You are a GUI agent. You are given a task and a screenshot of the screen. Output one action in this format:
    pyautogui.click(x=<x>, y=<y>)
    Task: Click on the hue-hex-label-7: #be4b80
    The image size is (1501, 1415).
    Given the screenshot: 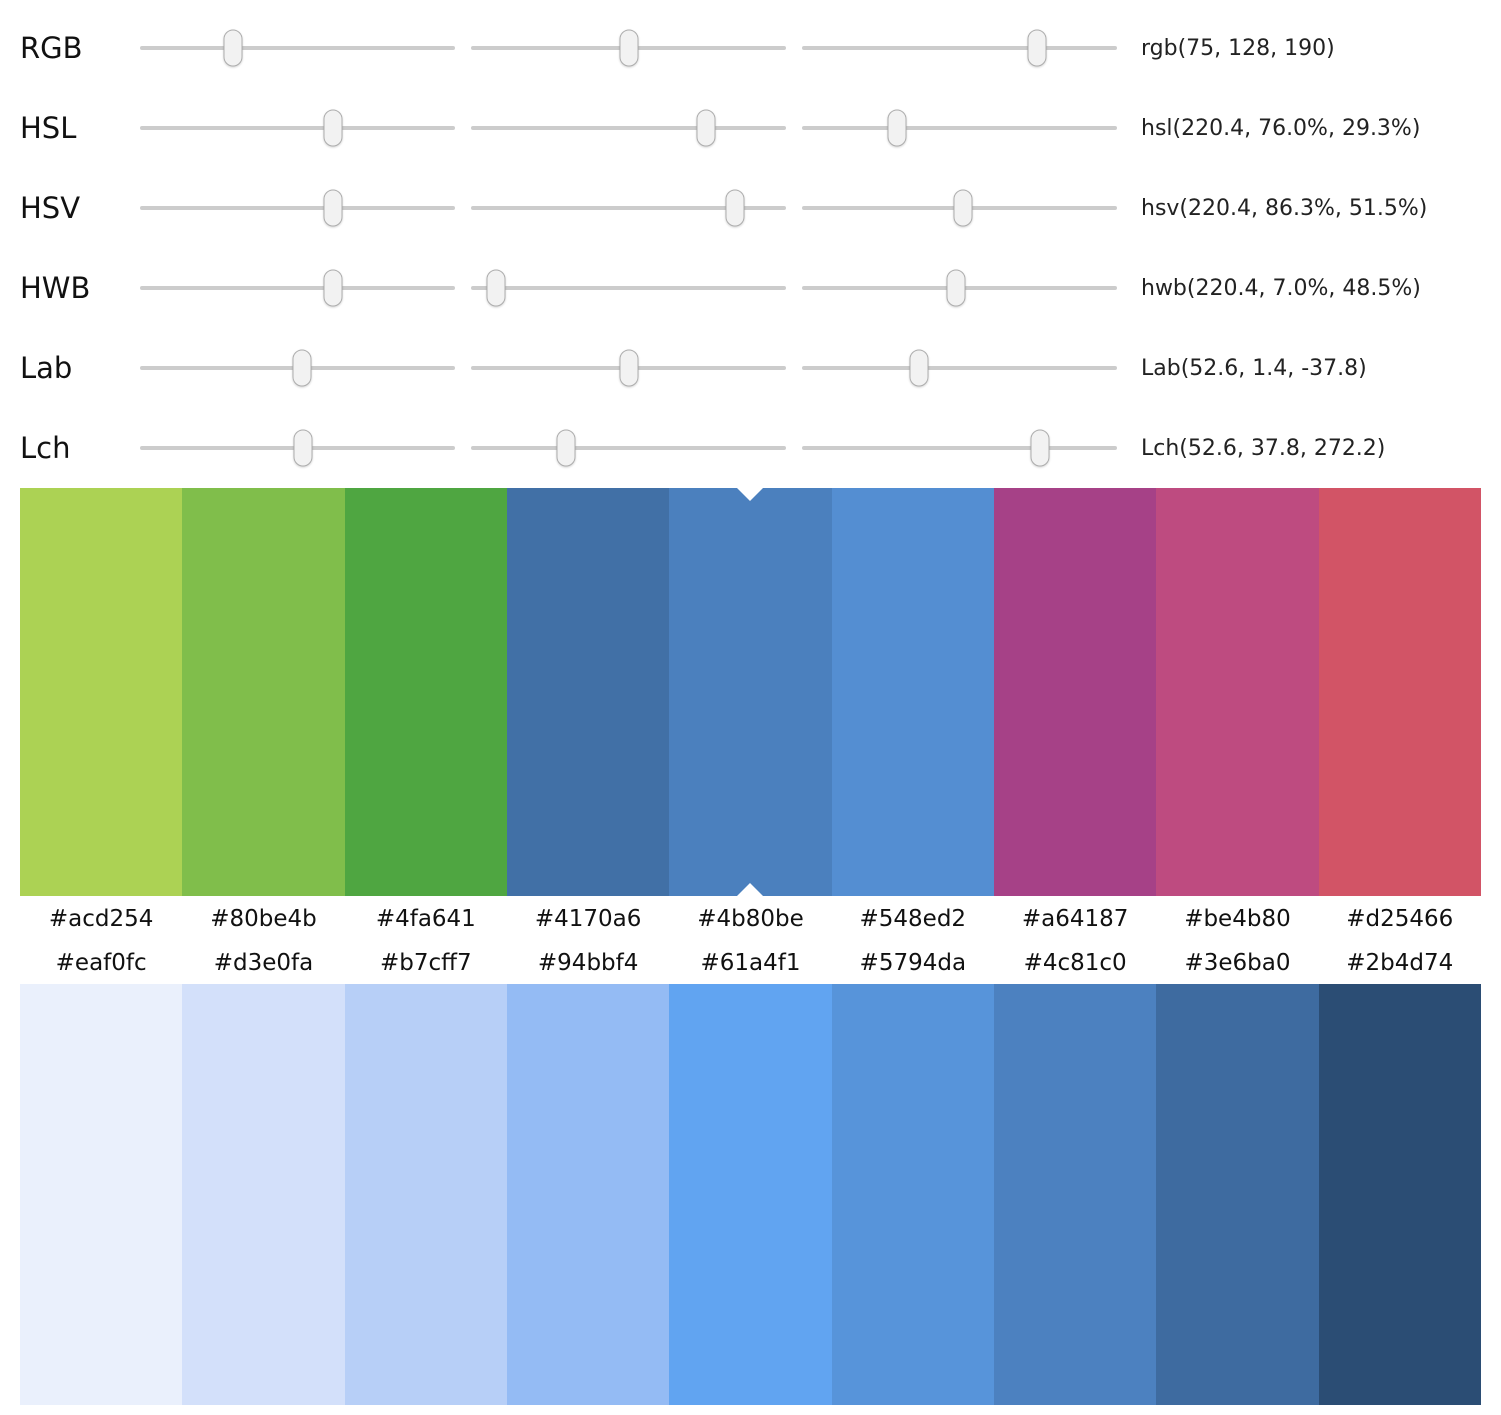 What is the action you would take?
    pyautogui.click(x=1237, y=919)
    